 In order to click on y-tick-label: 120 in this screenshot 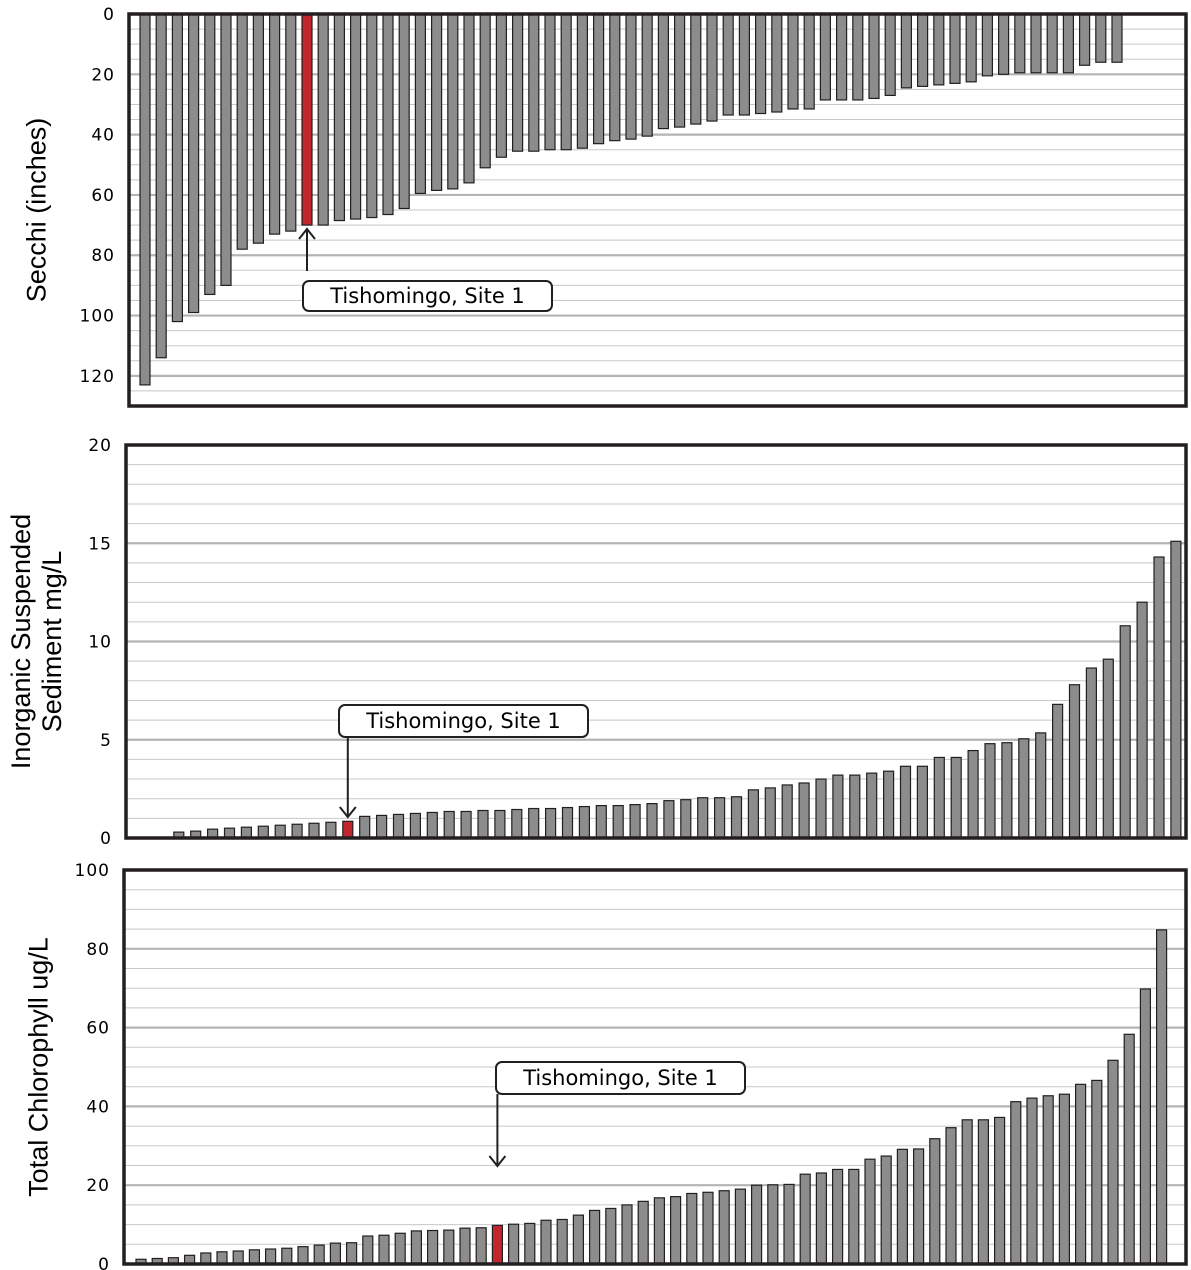, I will do `click(97, 377)`.